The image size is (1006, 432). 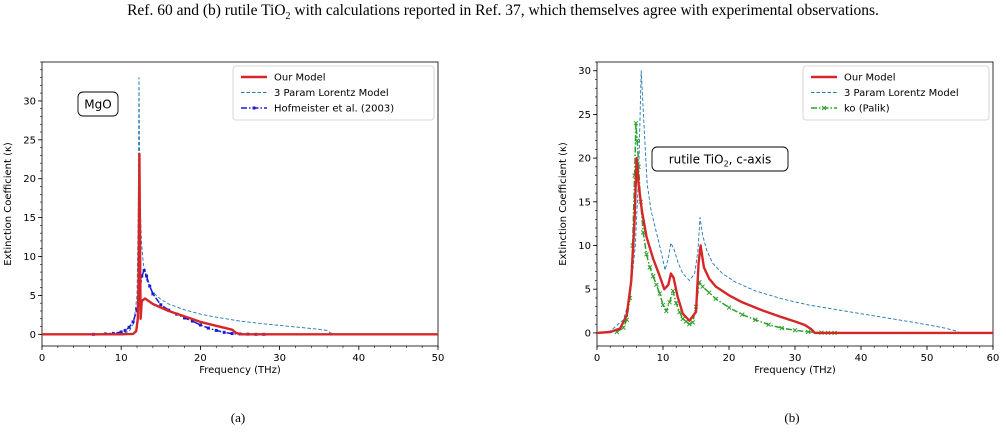 I want to click on legend-label: ko (Palik), so click(x=867, y=109).